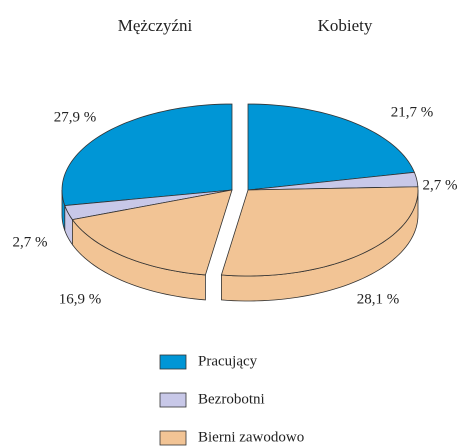 The height and width of the screenshot is (447, 474). What do you see at coordinates (345, 25) in the screenshot?
I see `series-title: Kobiety` at bounding box center [345, 25].